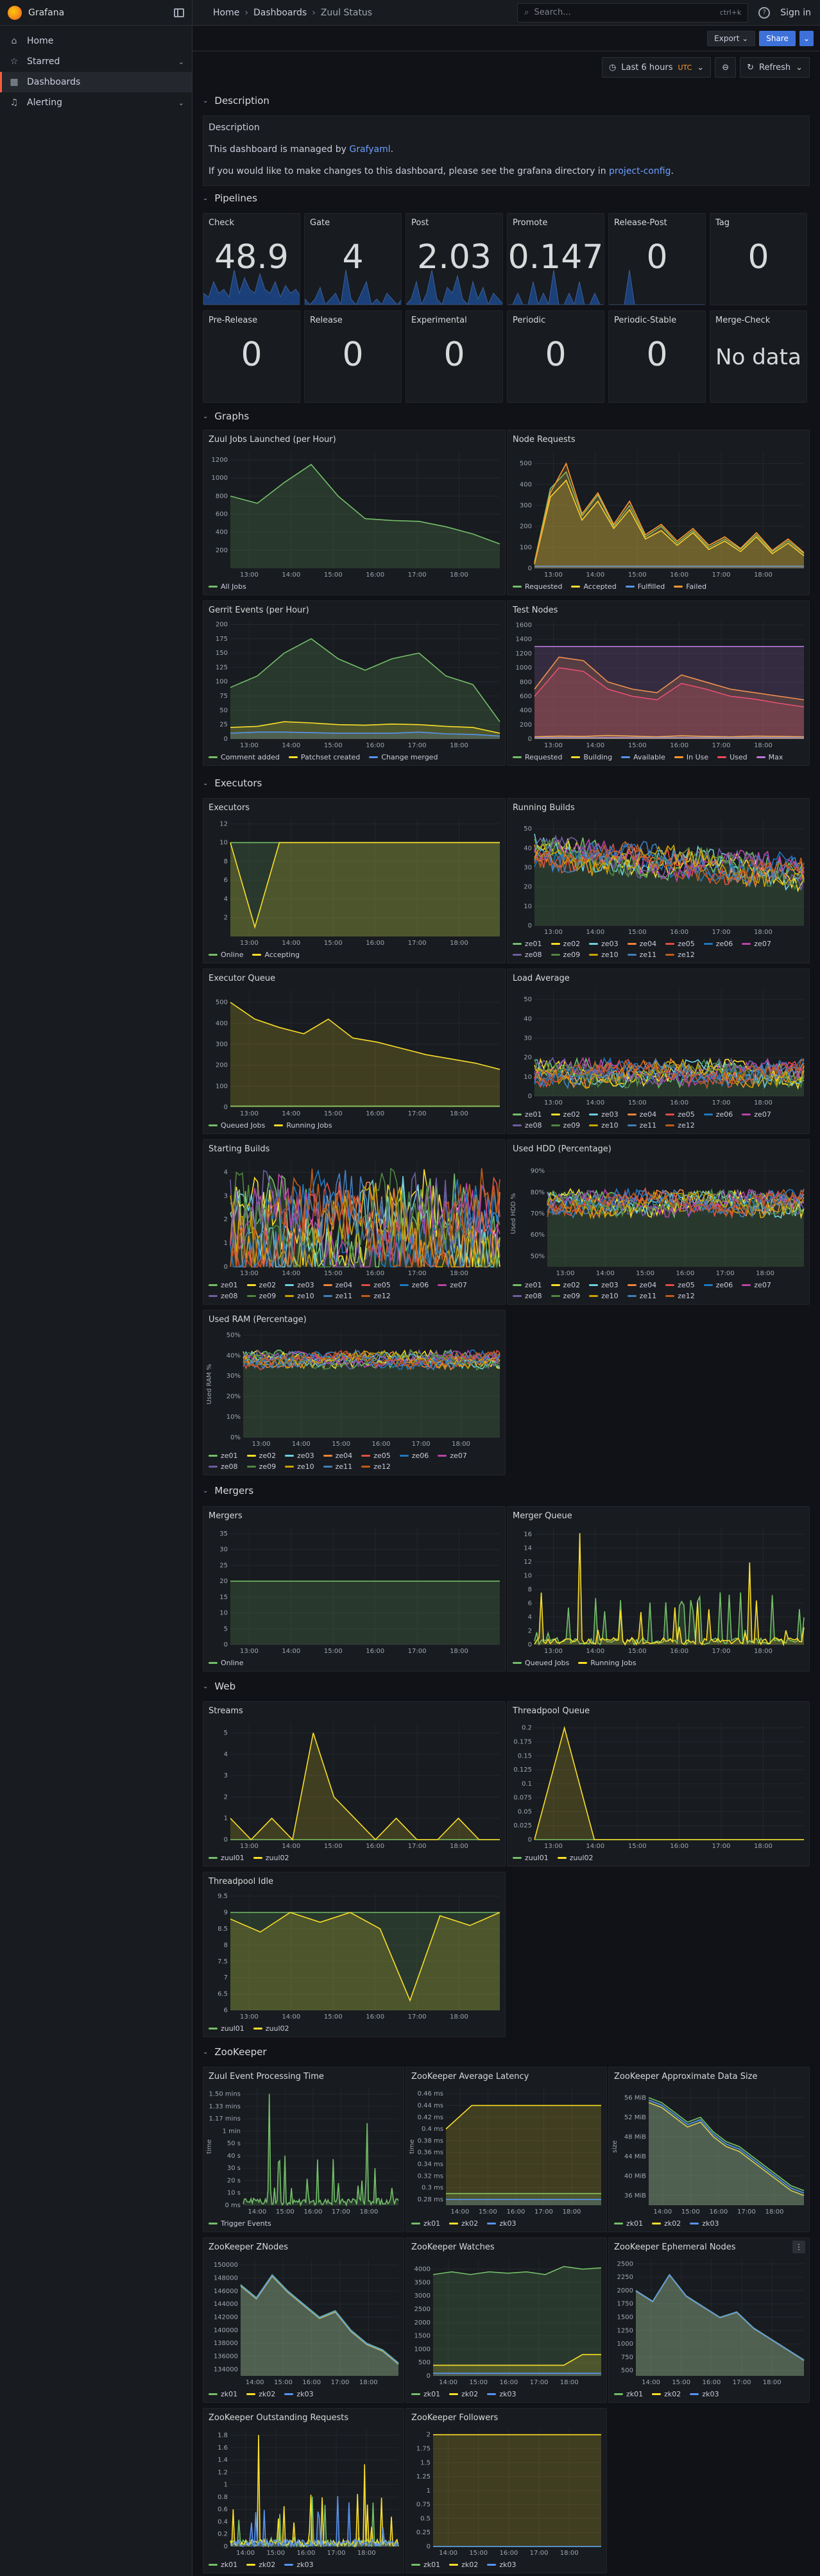  I want to click on sidebar-item-alerting: ♫ Alerting ⌄, so click(96, 102).